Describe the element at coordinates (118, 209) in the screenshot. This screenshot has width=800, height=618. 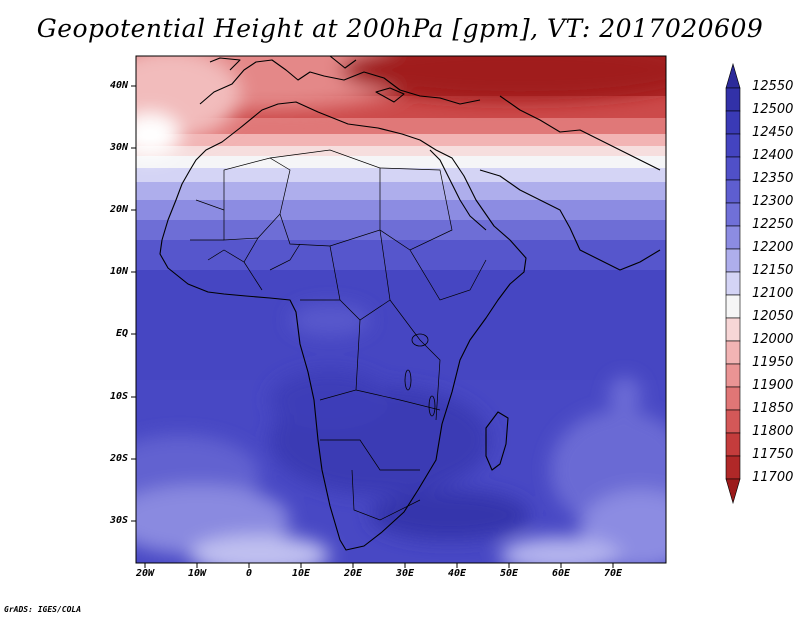
I see `lat-label: 20N` at that location.